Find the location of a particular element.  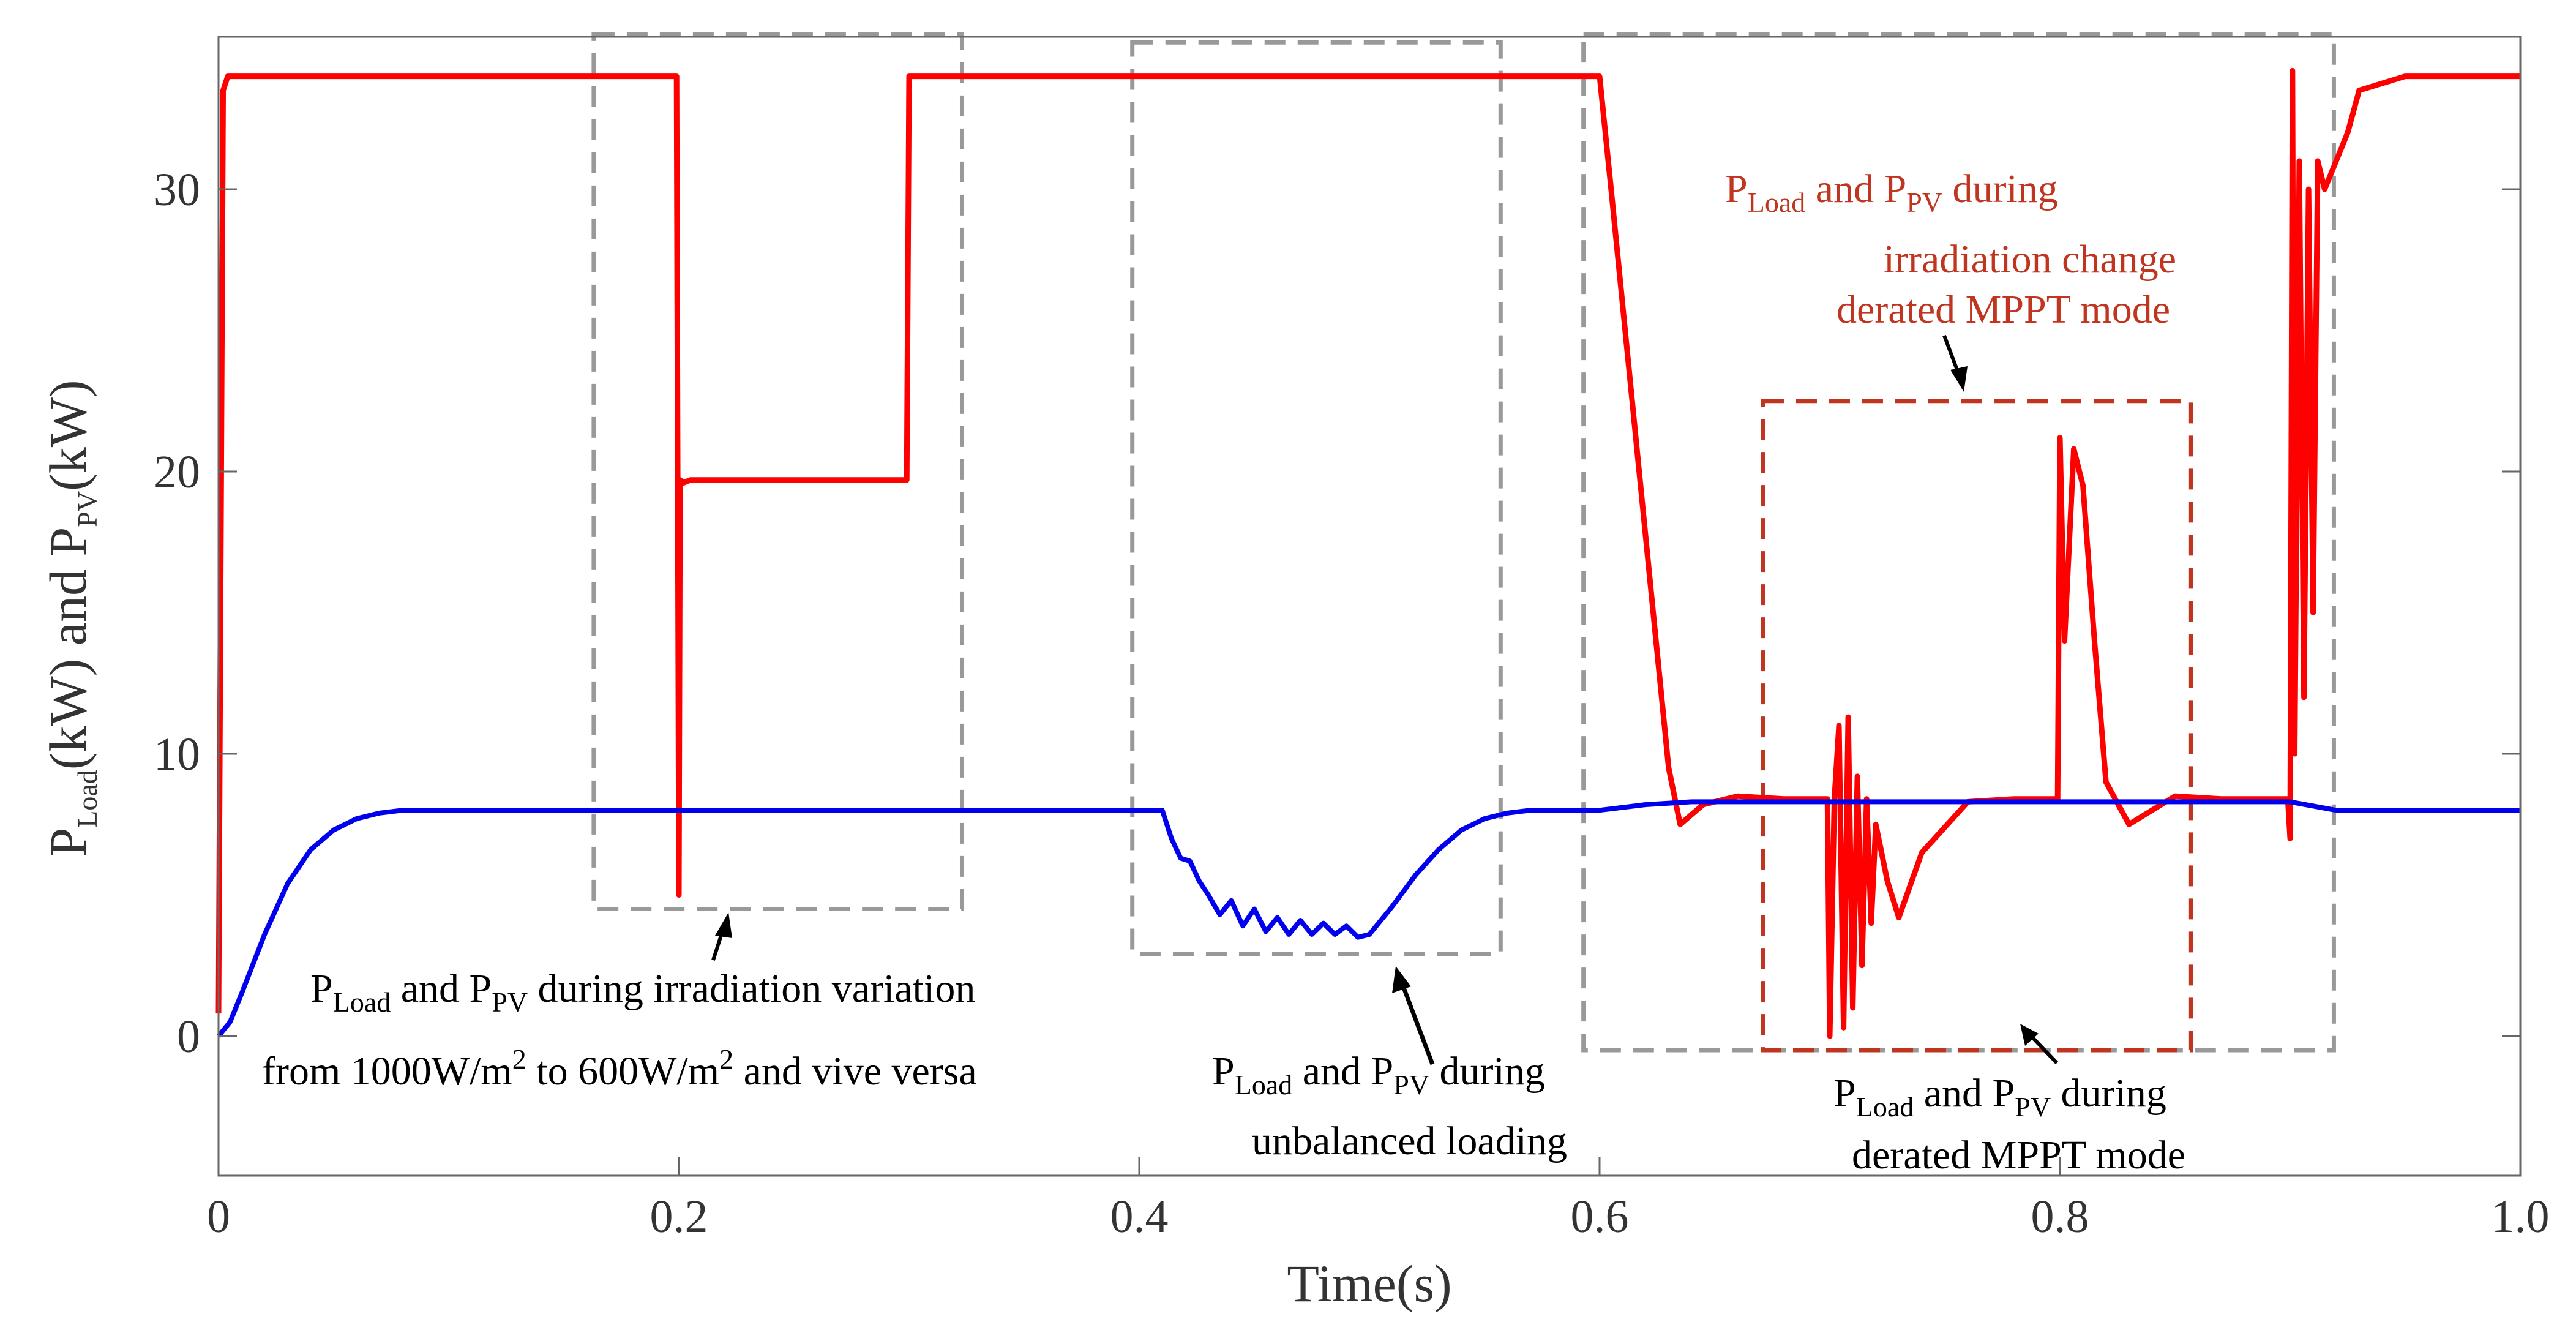

annotation-irrchange-line2: irradiation change is located at coordinates (2030, 259).